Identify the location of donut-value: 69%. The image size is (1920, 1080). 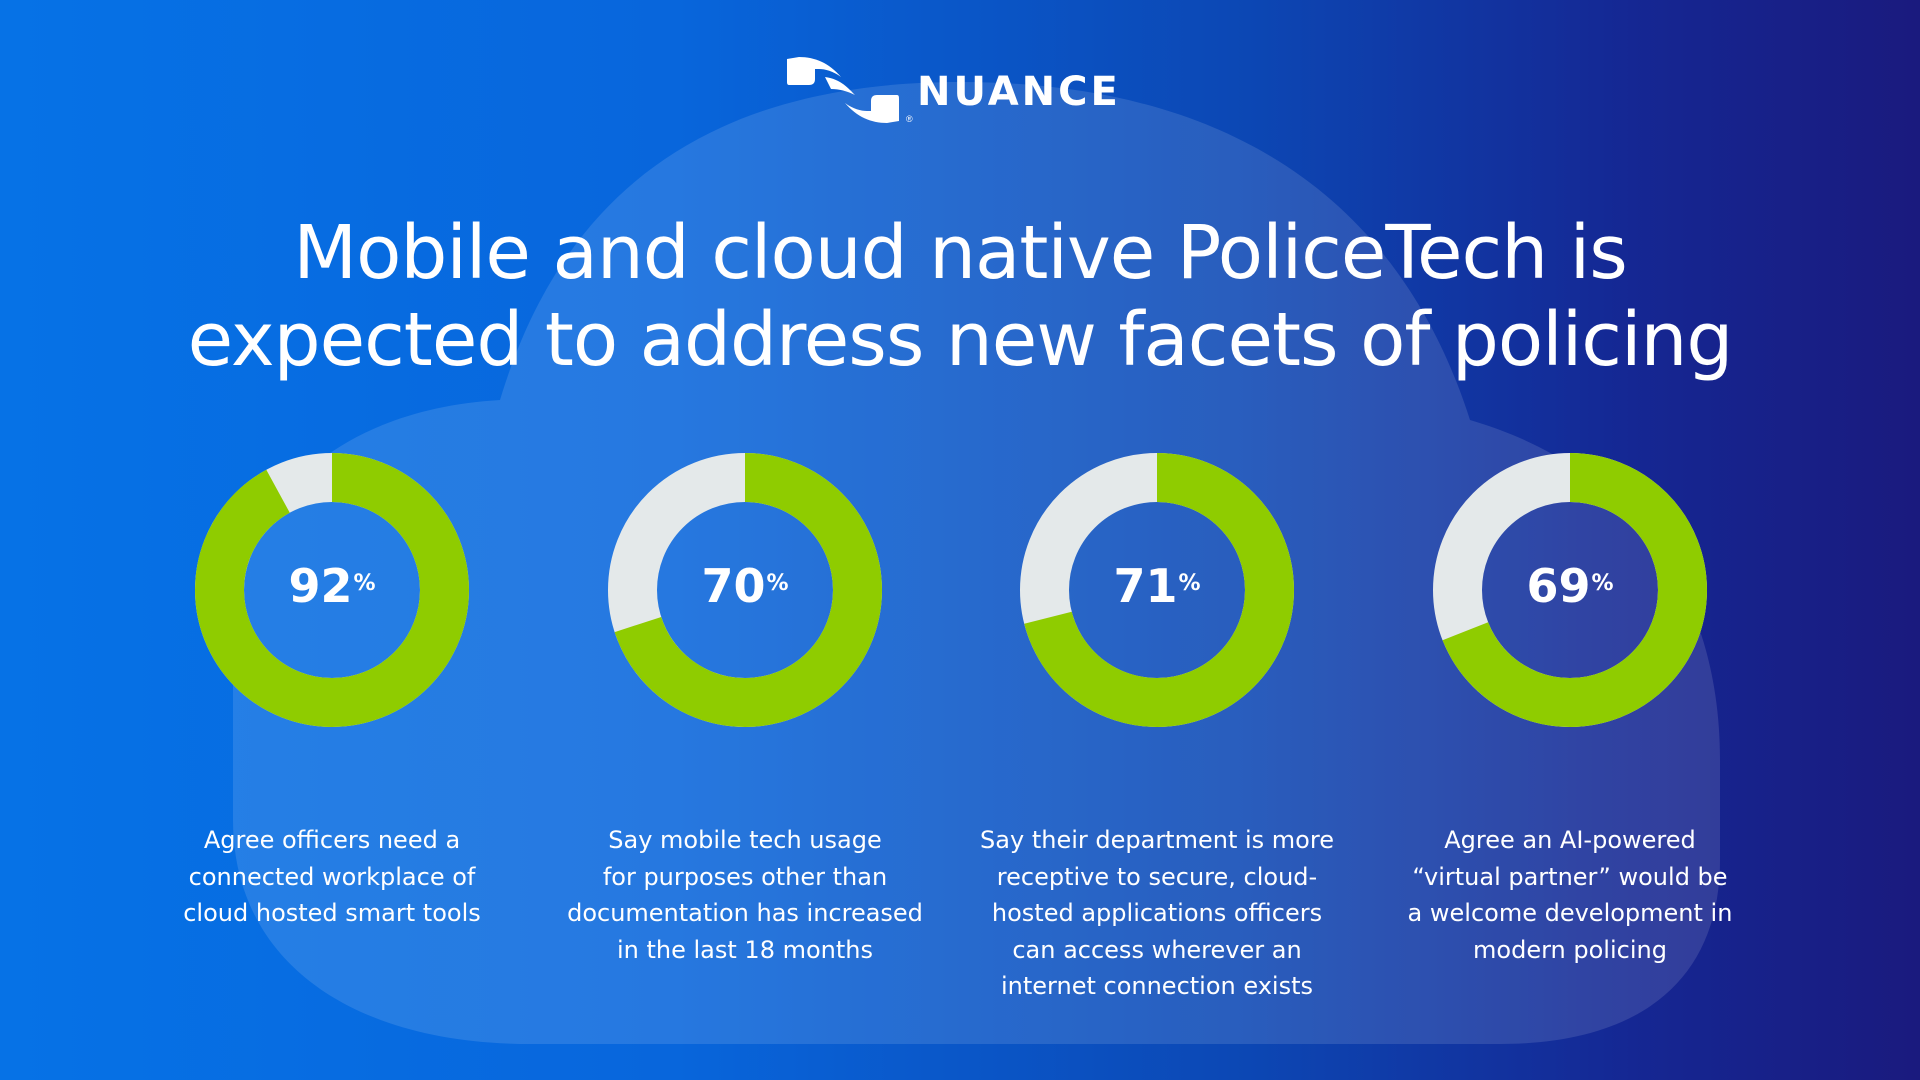
(1570, 586).